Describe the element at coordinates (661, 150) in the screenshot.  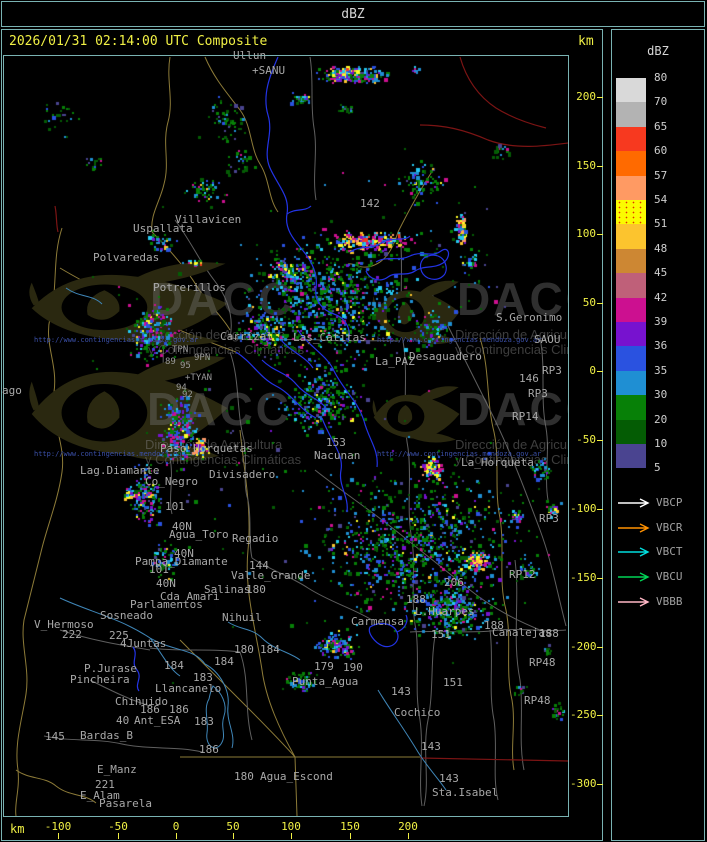
I see `scale-tick-label: 60` at that location.